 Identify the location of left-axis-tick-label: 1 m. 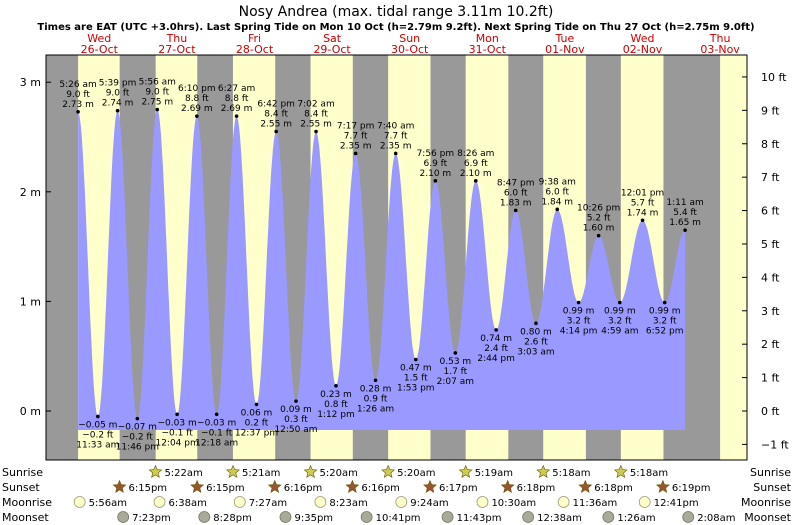
(30, 301).